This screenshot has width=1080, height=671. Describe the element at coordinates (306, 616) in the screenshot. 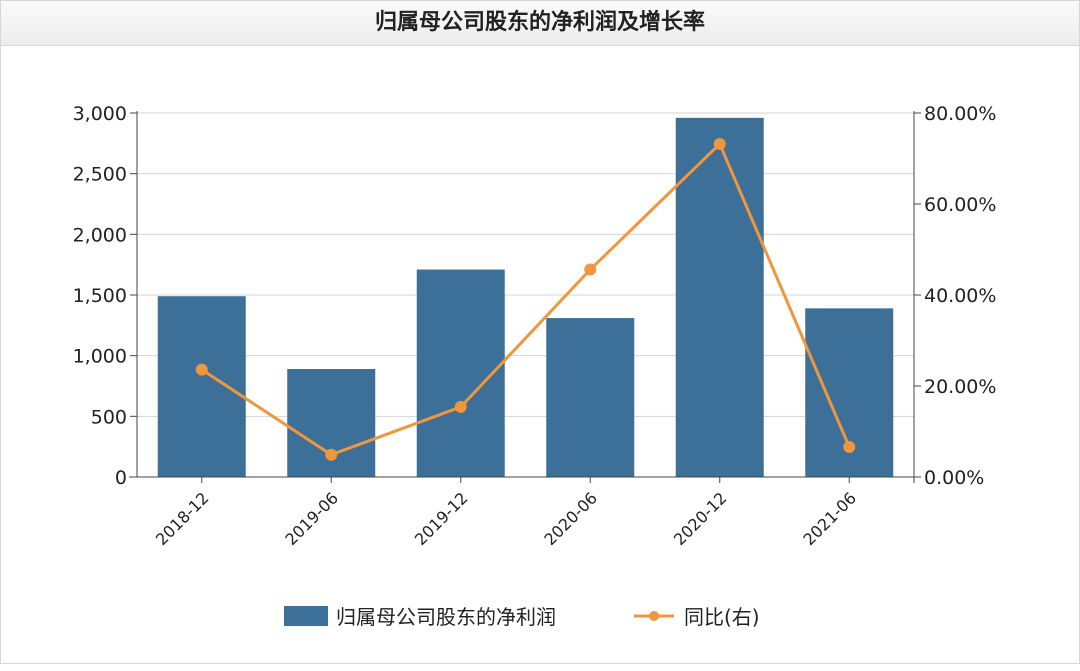

I see `legend-bar-swatch` at that location.